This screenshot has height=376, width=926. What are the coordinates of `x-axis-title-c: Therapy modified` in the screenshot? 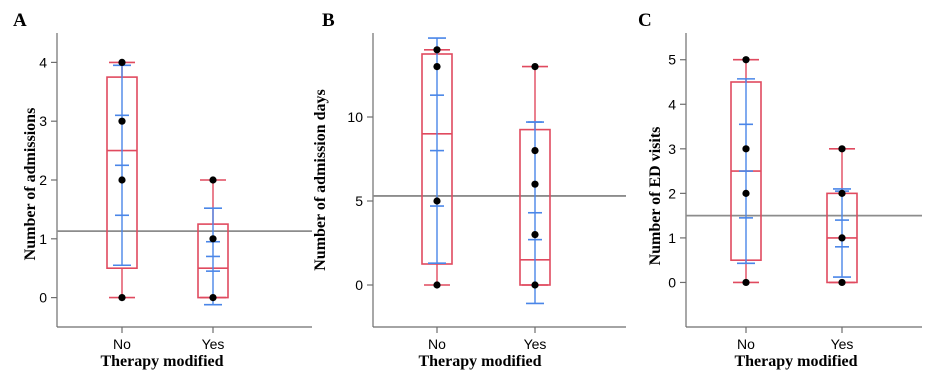 It's located at (795, 361).